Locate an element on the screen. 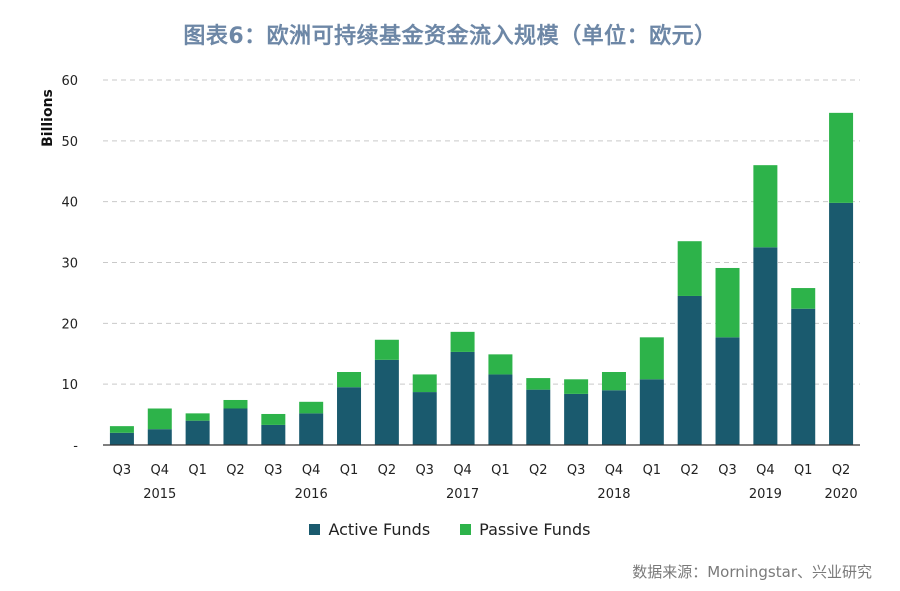  x-year-label: 2016 is located at coordinates (311, 494).